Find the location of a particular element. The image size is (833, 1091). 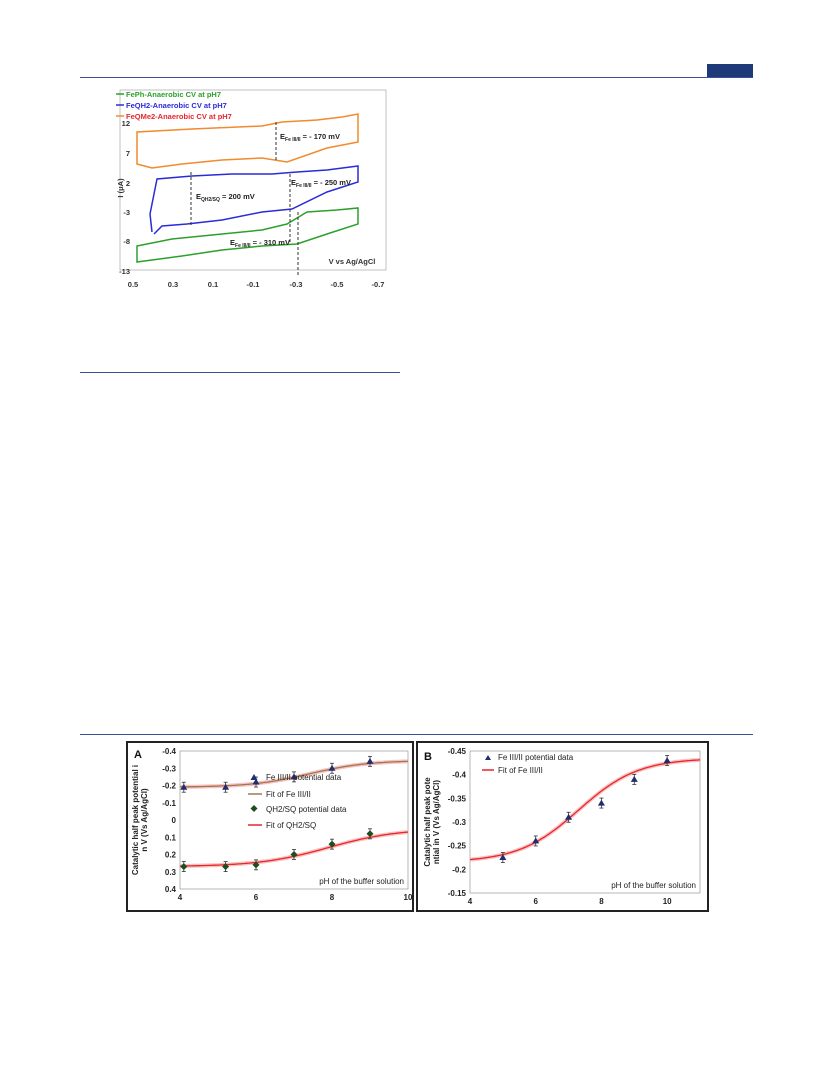

cv-ytick: -3 is located at coordinates (126, 212).